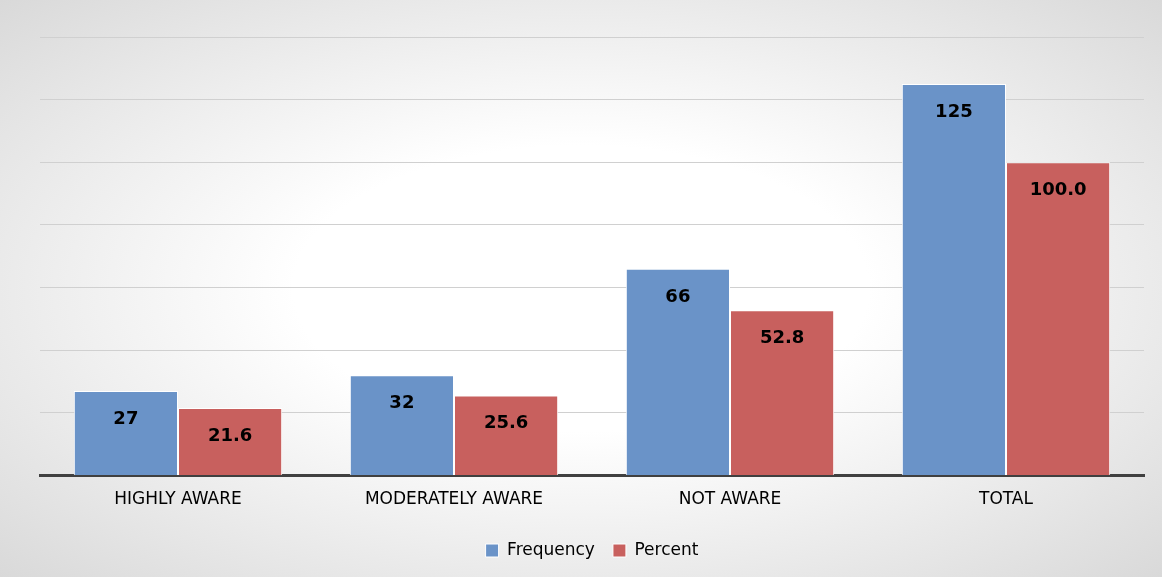 This screenshot has width=1162, height=577. Describe the element at coordinates (730, 498) in the screenshot. I see `x-tick-label: NOT AWARE` at that location.